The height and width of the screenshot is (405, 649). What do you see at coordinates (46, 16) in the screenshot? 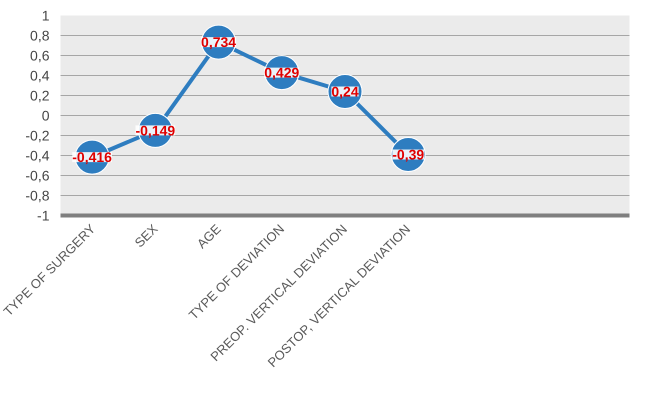
I see `y-tick-label: 1` at bounding box center [46, 16].